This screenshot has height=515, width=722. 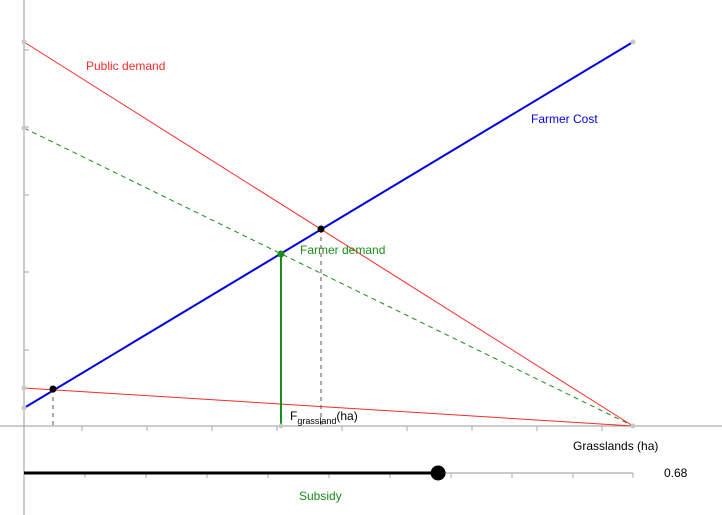 I want to click on slider-label: Subsidy, so click(x=320, y=496).